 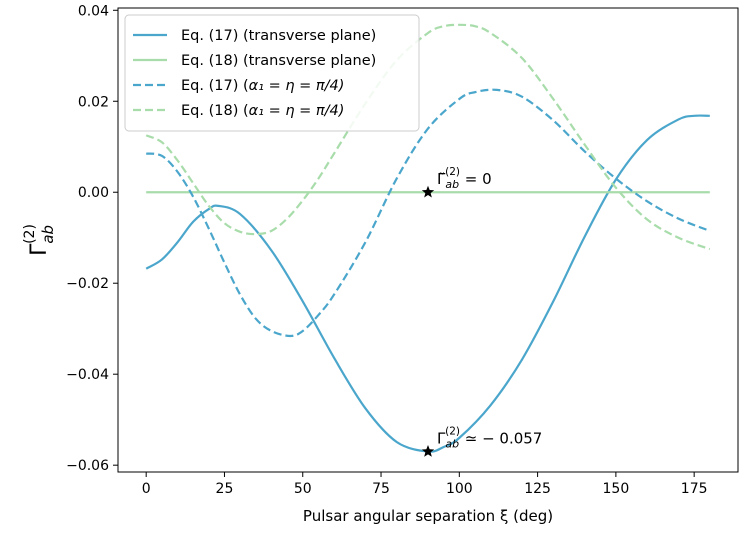 I want to click on legend-label: Eq. (18) (transverse plane), so click(x=278, y=61).